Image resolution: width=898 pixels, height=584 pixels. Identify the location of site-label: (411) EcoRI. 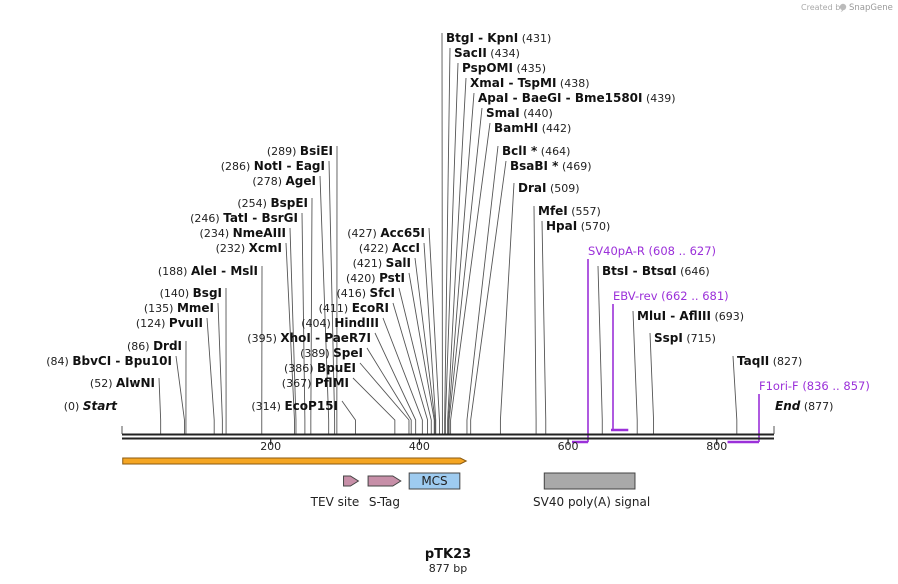
(354, 308).